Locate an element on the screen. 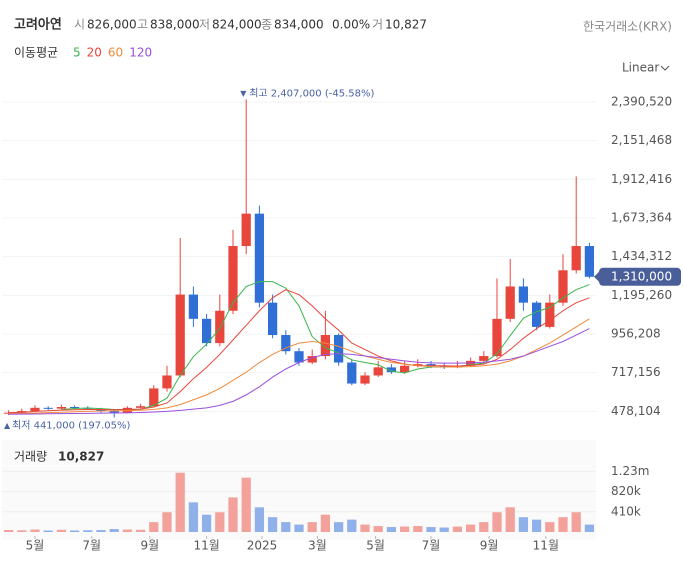 This screenshot has width=683, height=579. y-tick-label: 1,195,260 is located at coordinates (641, 295).